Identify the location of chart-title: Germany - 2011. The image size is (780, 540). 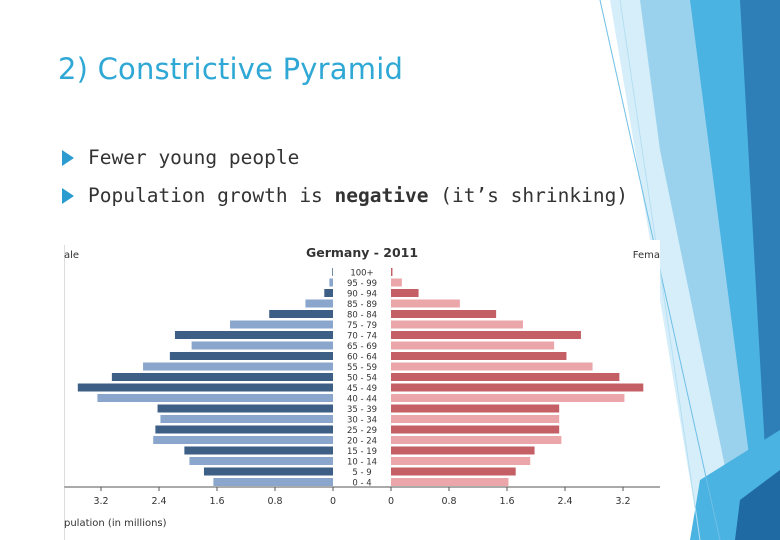
(362, 252).